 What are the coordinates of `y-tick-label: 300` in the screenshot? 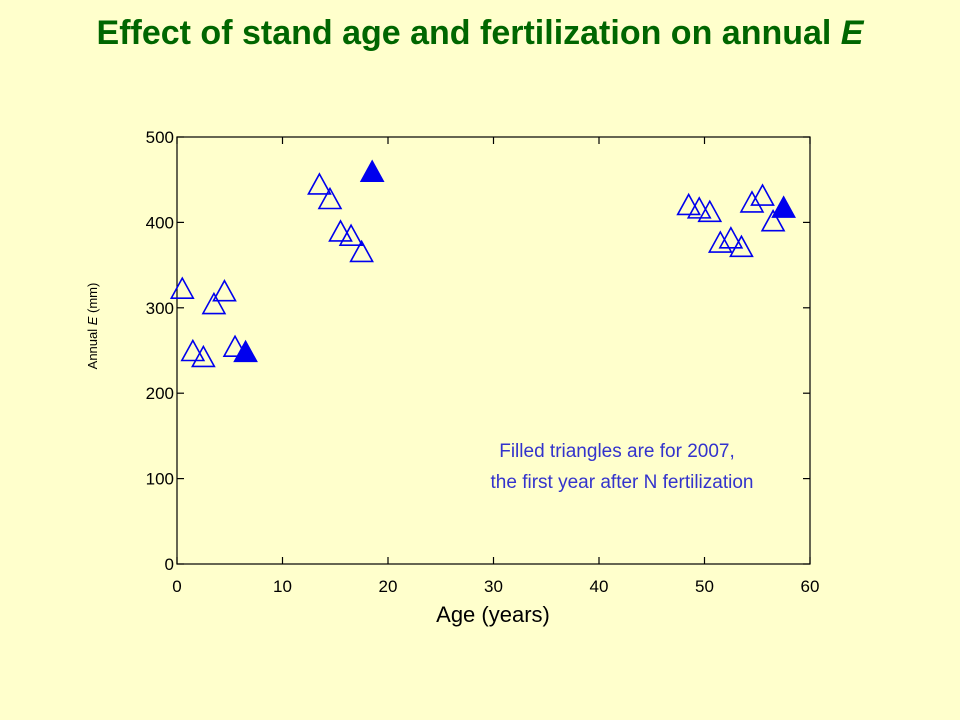 It's located at (160, 308).